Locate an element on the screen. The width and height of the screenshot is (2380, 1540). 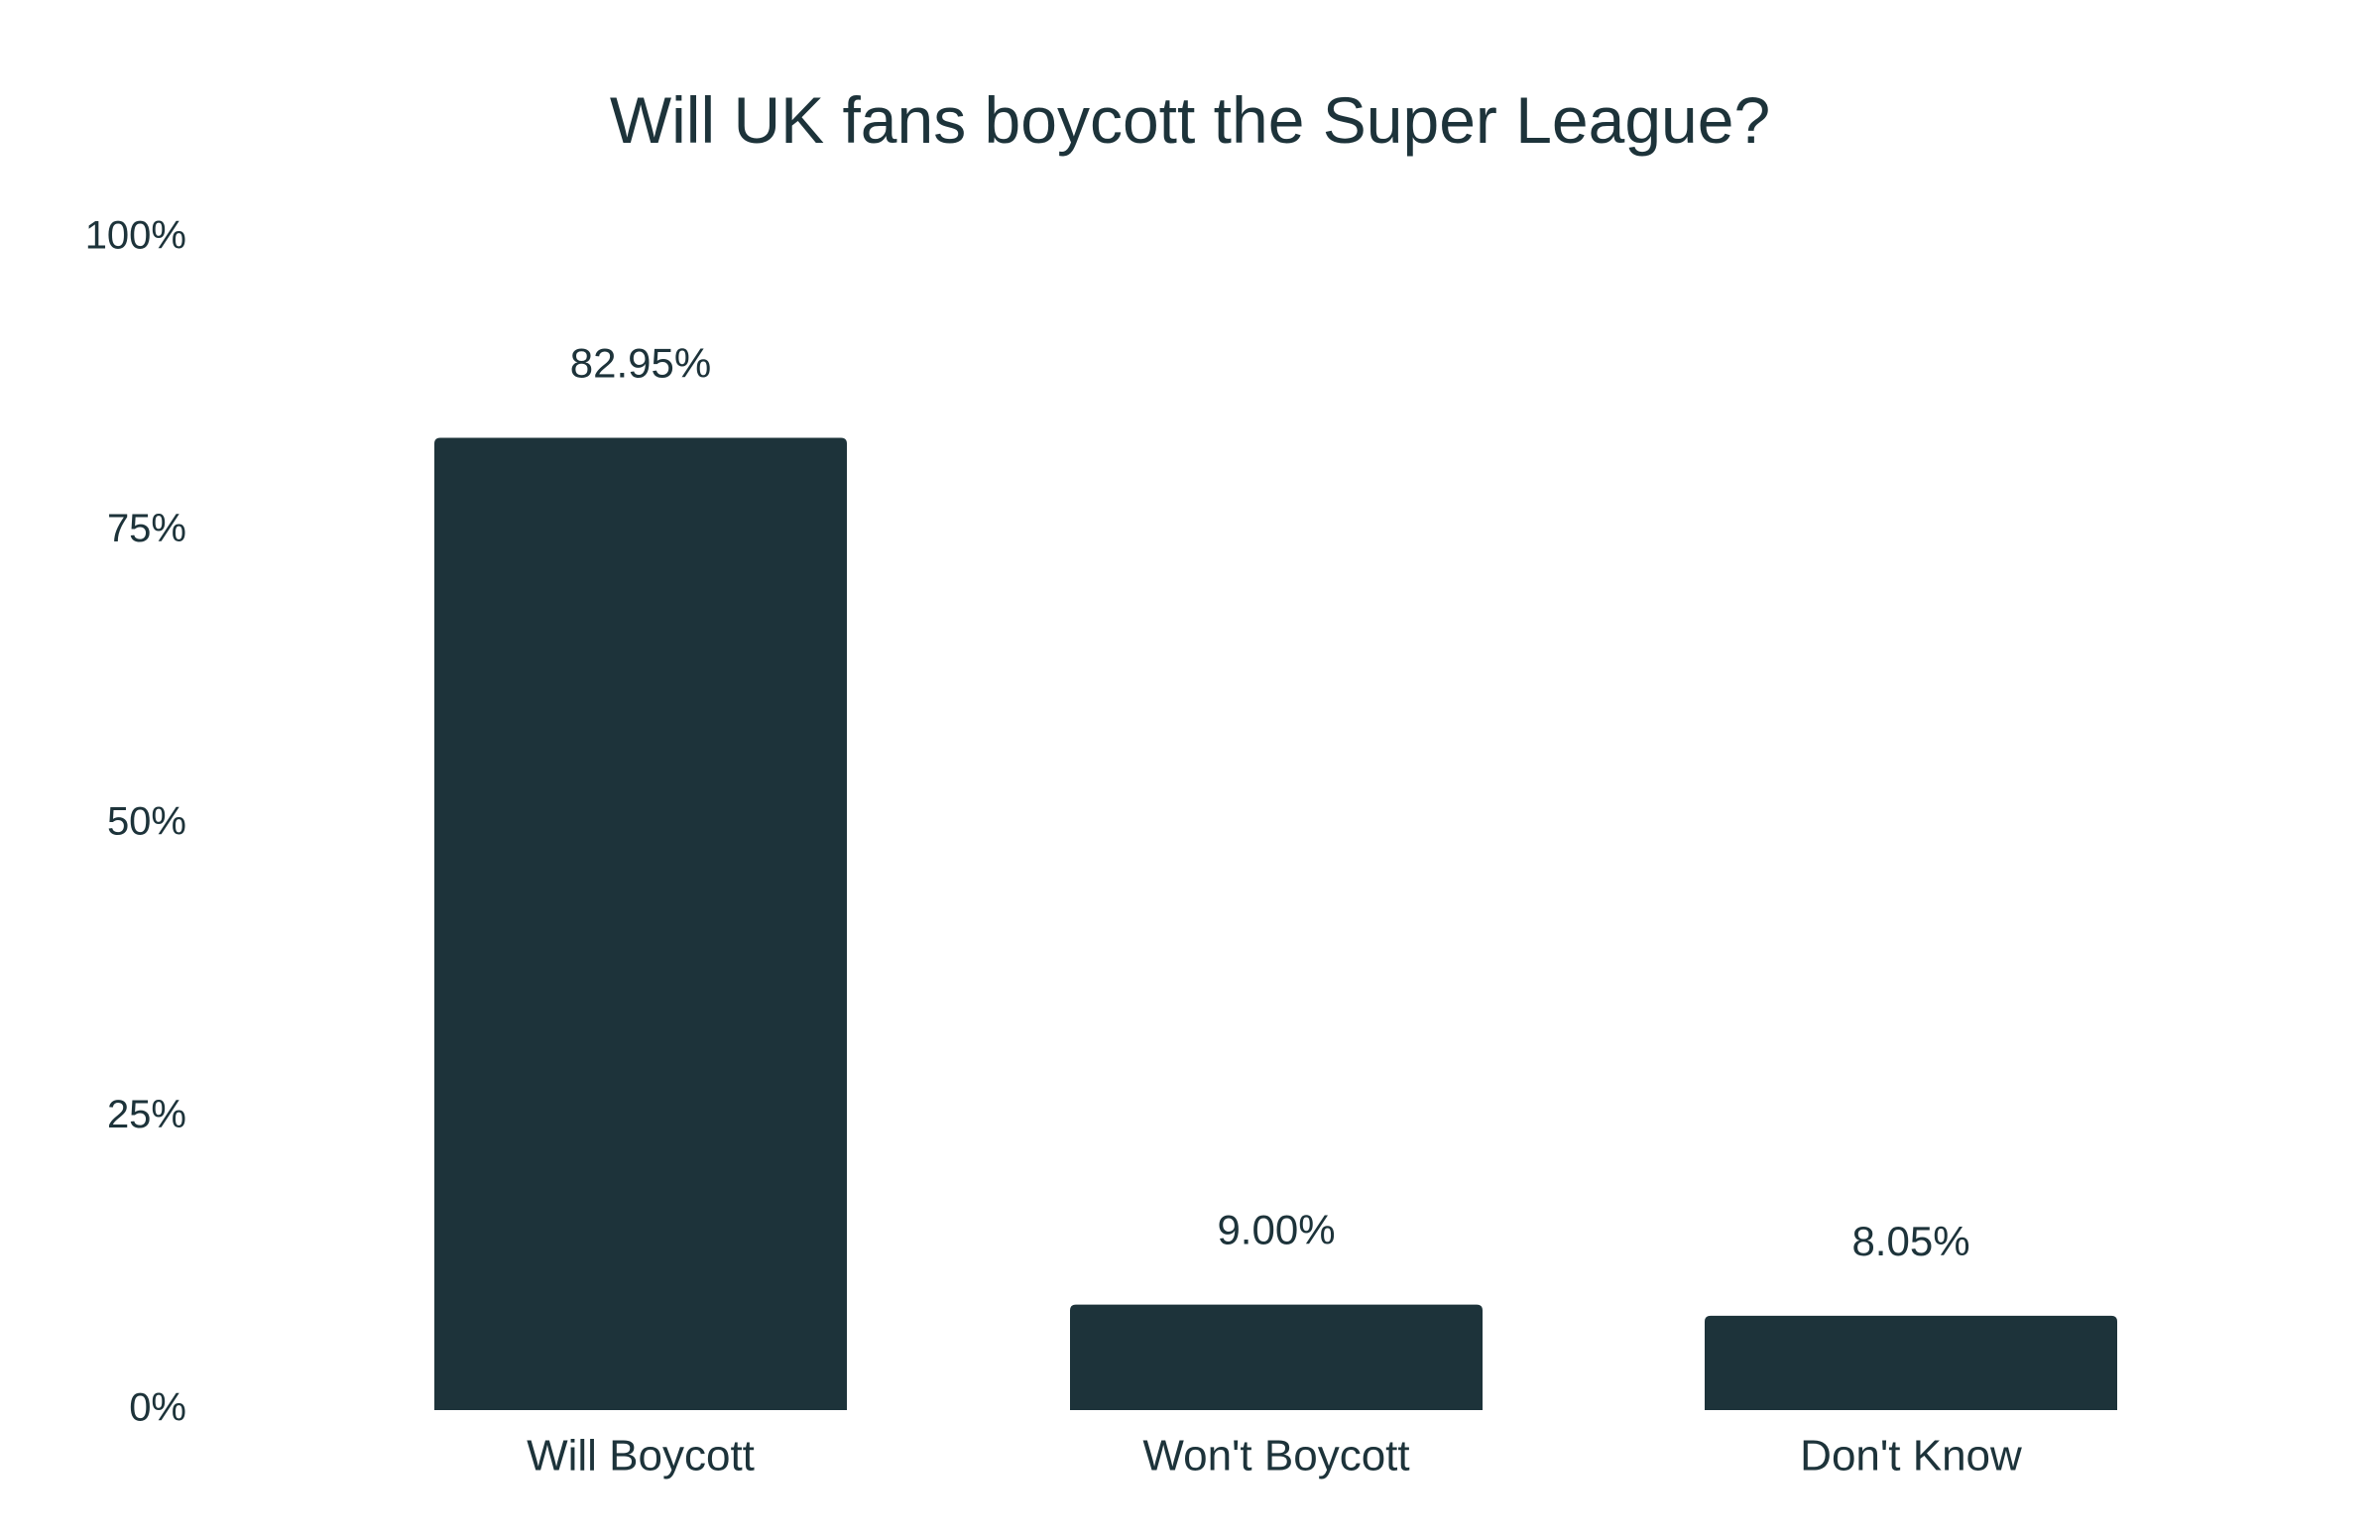
x-axis: Will Boycott Won't Boycott Don't Know is located at coordinates (1274, 1456).